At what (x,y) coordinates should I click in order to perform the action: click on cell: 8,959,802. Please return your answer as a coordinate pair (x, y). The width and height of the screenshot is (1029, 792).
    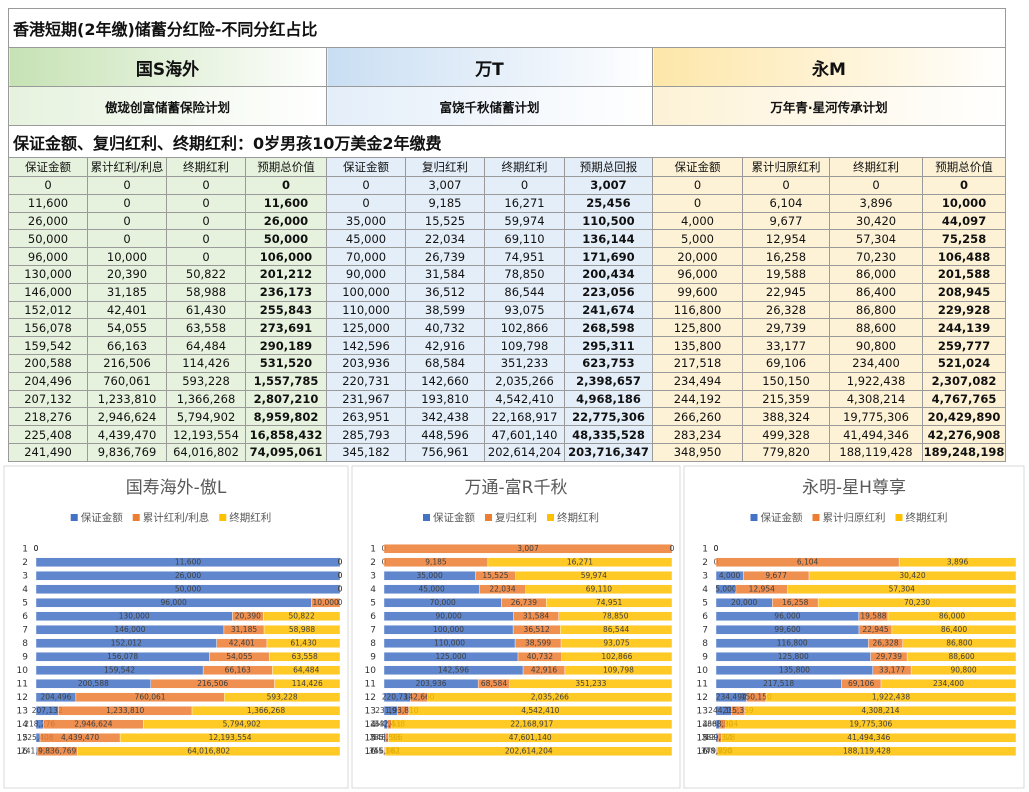
    Looking at the image, I should click on (286, 417).